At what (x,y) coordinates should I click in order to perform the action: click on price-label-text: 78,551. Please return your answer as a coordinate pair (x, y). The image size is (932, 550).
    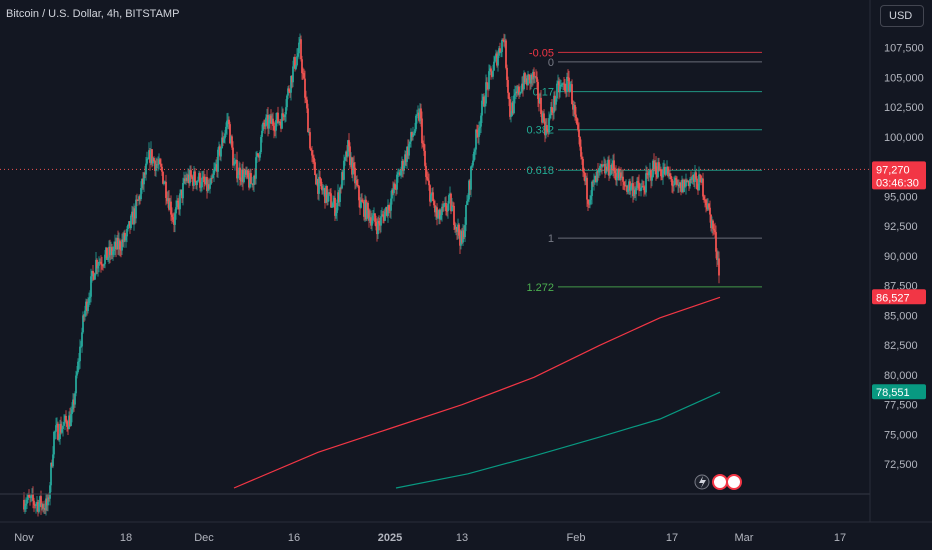
    Looking at the image, I should click on (893, 393).